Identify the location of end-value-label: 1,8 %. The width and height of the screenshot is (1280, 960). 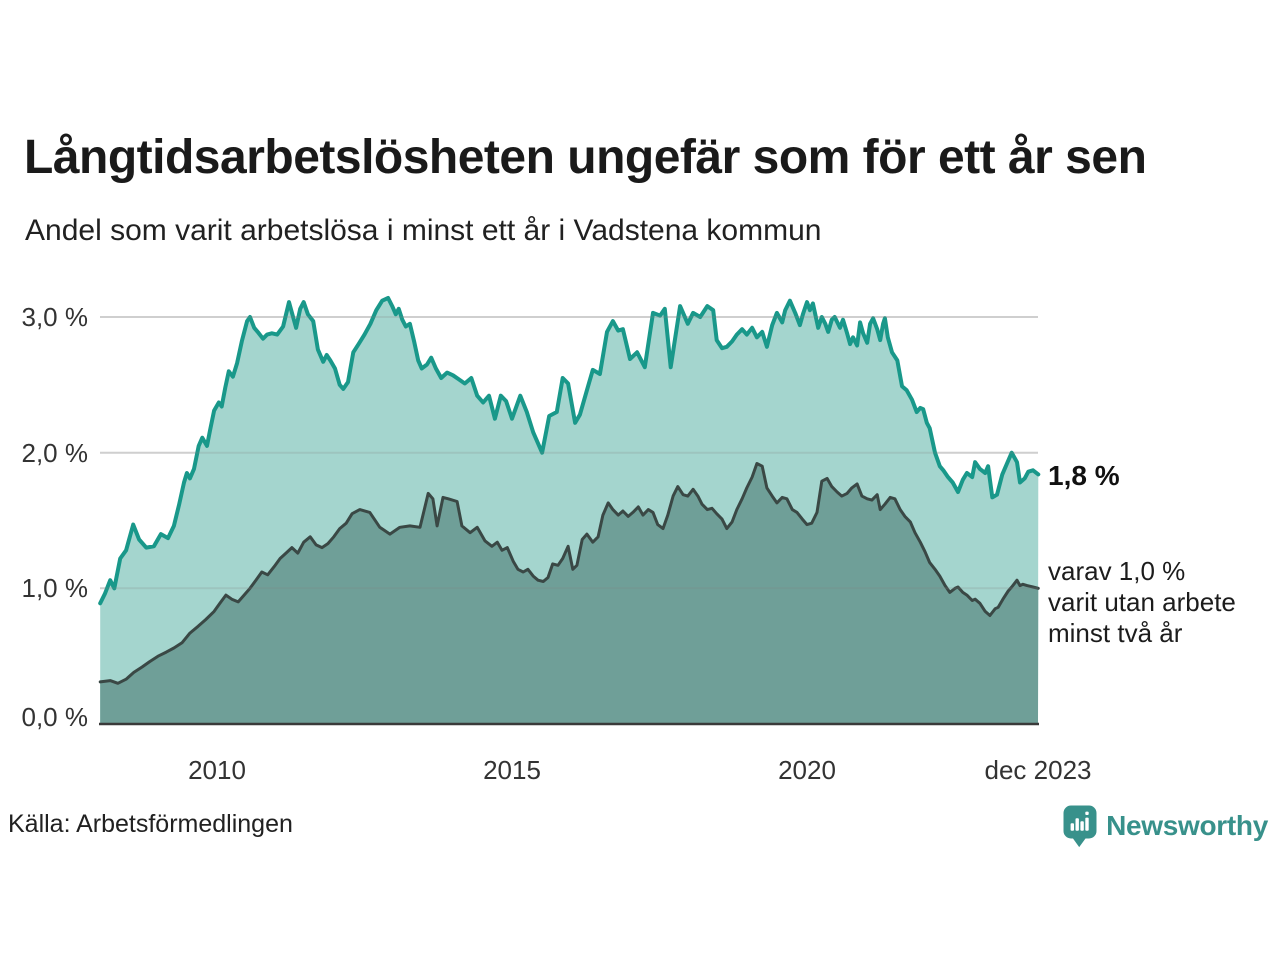
(1084, 475).